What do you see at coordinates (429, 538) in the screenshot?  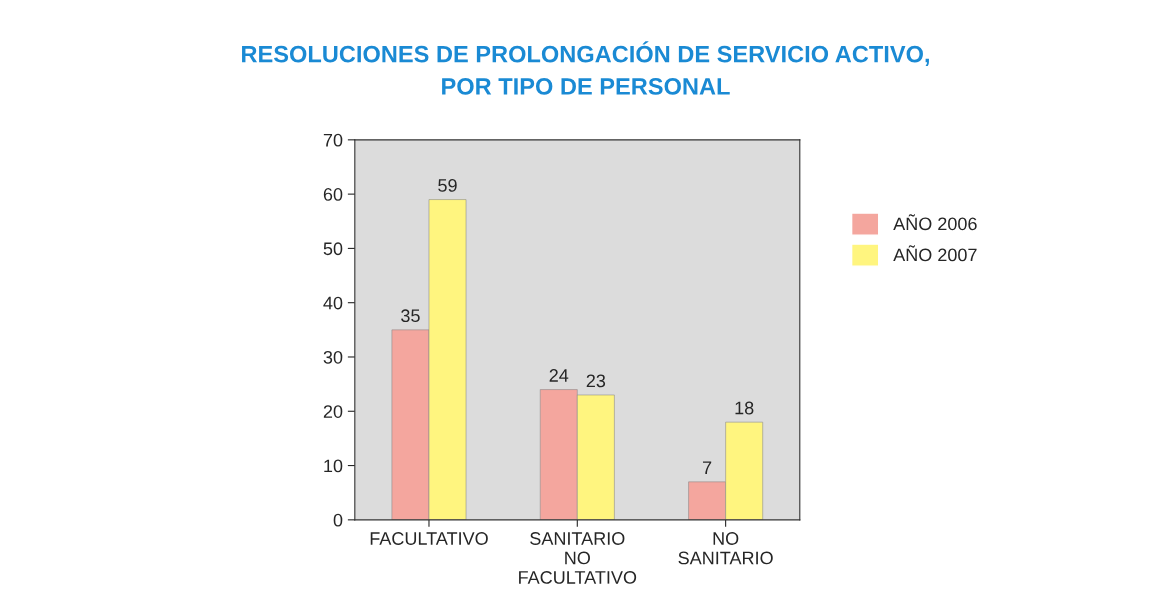 I see `x-tick-label: FACULTATIVO` at bounding box center [429, 538].